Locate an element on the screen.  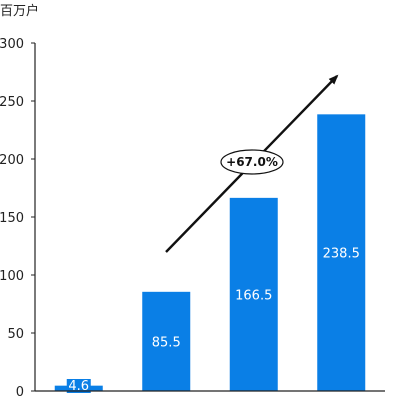
bar-value-label: 166.5 is located at coordinates (253, 295).